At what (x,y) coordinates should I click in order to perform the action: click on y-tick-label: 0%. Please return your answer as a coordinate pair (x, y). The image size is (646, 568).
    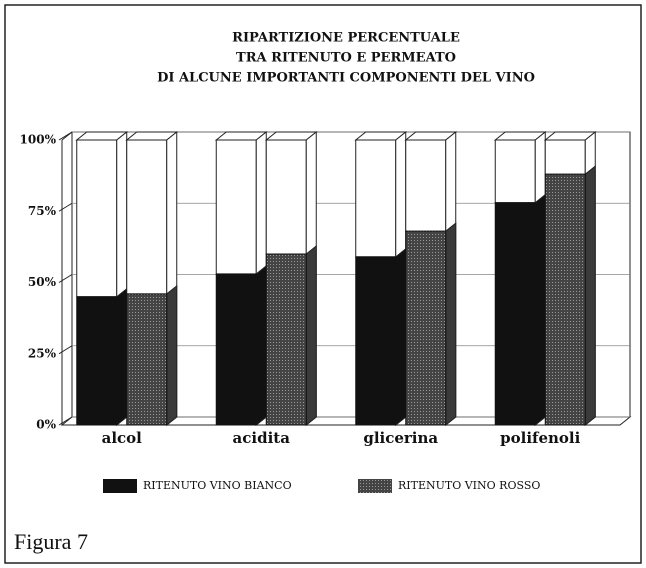
    Looking at the image, I should click on (46, 425).